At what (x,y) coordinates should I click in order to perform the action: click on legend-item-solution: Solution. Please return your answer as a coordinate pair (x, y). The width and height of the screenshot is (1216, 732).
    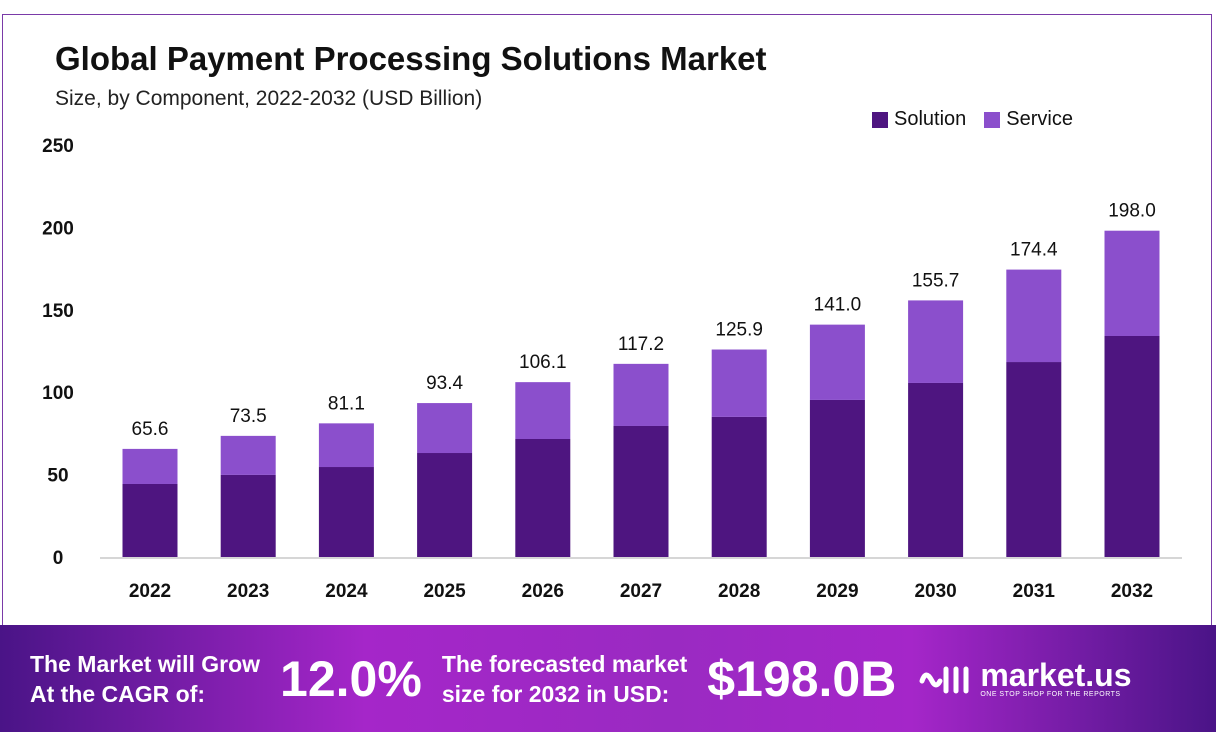
    Looking at the image, I should click on (919, 119).